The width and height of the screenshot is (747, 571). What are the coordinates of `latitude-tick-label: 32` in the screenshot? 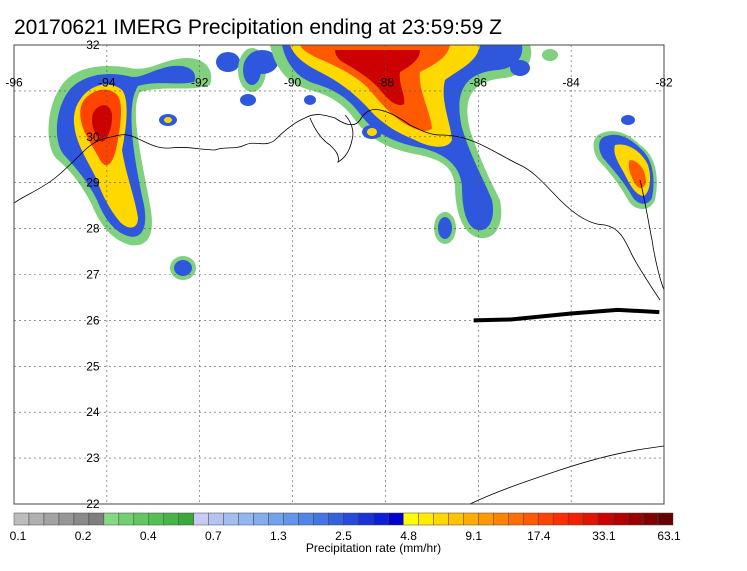 It's located at (93, 45).